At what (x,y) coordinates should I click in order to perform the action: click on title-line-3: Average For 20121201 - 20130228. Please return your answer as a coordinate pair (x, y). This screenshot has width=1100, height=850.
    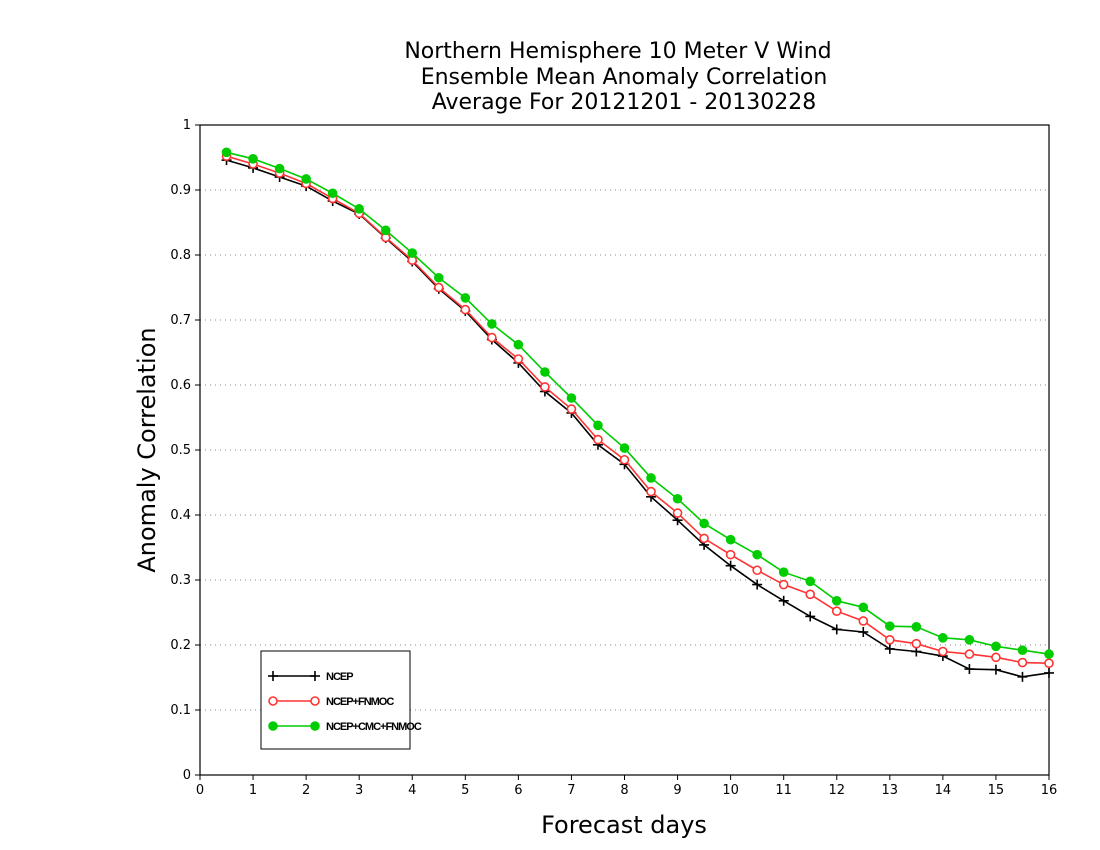
    Looking at the image, I should click on (624, 102).